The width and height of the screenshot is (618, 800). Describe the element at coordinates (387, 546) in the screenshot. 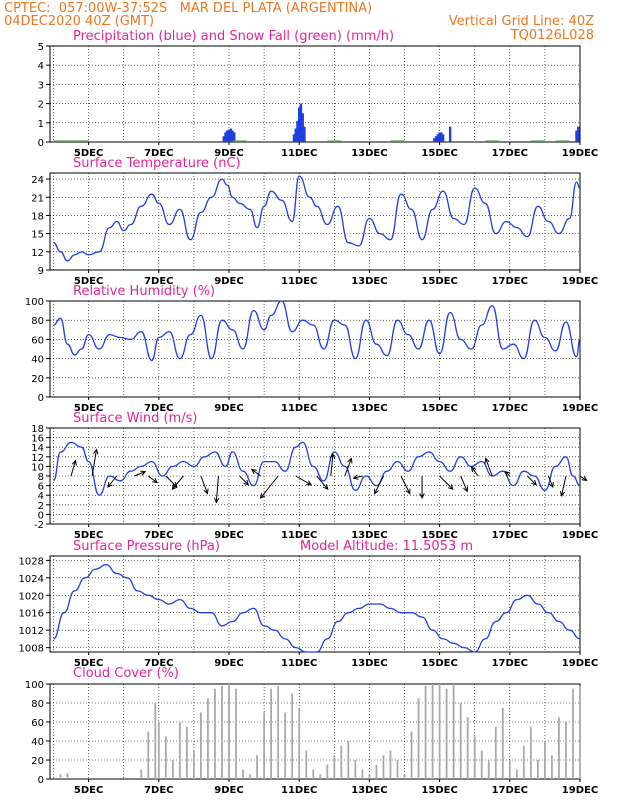

I see `model-altitude: Model Altitude: 11.5053 m` at that location.